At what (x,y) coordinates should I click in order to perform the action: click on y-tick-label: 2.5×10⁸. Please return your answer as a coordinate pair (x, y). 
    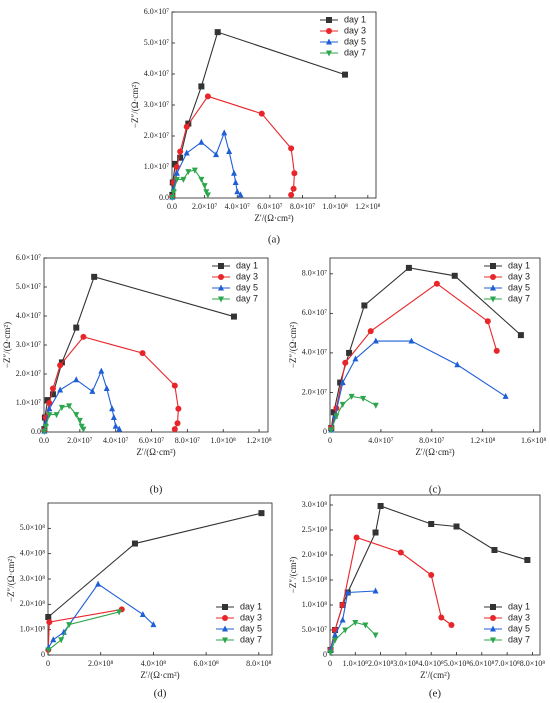
    Looking at the image, I should click on (315, 529).